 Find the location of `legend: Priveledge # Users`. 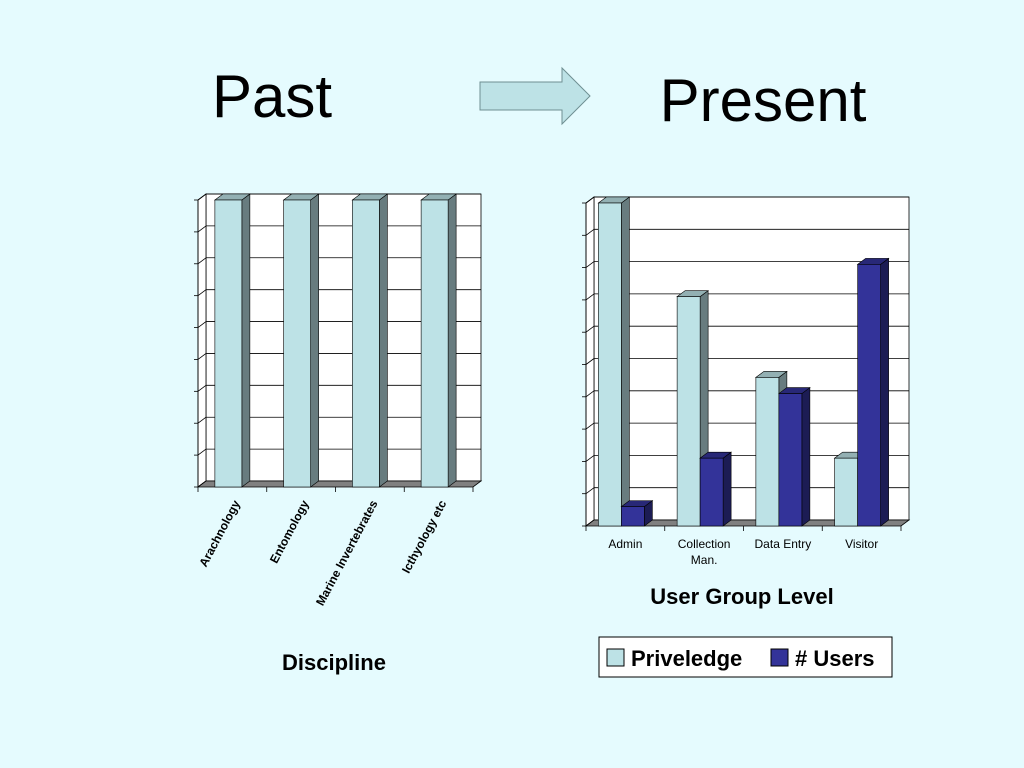

legend: Priveledge # Users is located at coordinates (745, 657).